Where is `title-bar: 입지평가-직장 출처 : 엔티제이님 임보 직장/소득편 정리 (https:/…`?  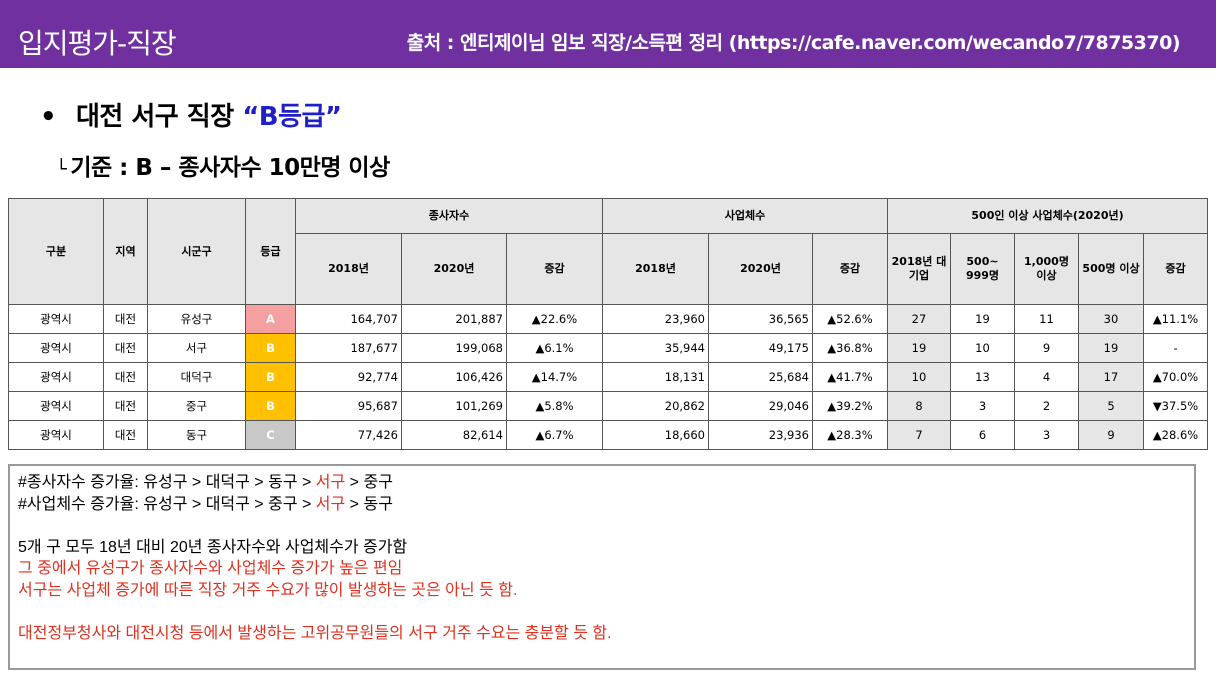
title-bar: 입지평가-직장 출처 : 엔티제이님 임보 직장/소득편 정리 (https:/… is located at coordinates (608, 34).